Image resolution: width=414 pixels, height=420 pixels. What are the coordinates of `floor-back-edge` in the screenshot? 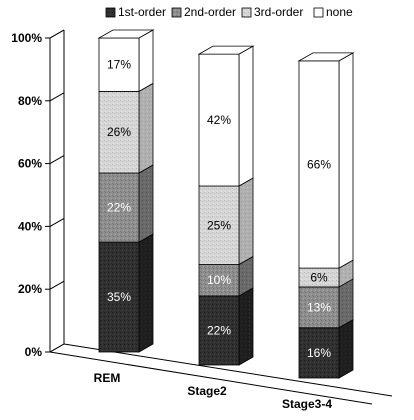 It's located at (228, 370).